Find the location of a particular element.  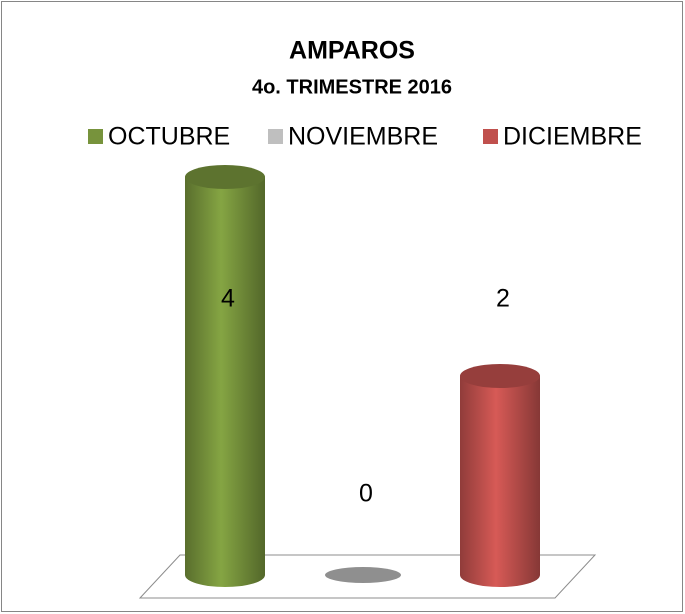

chart-title: AMPAROS is located at coordinates (352, 51).